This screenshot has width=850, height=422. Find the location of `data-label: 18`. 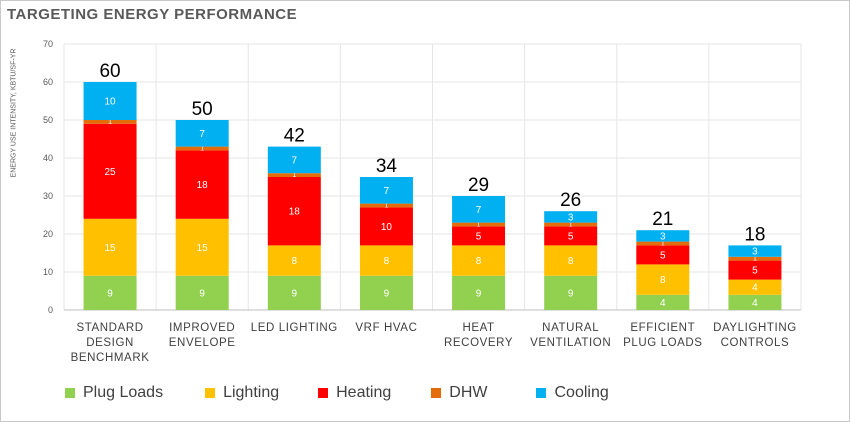

data-label: 18 is located at coordinates (203, 185).